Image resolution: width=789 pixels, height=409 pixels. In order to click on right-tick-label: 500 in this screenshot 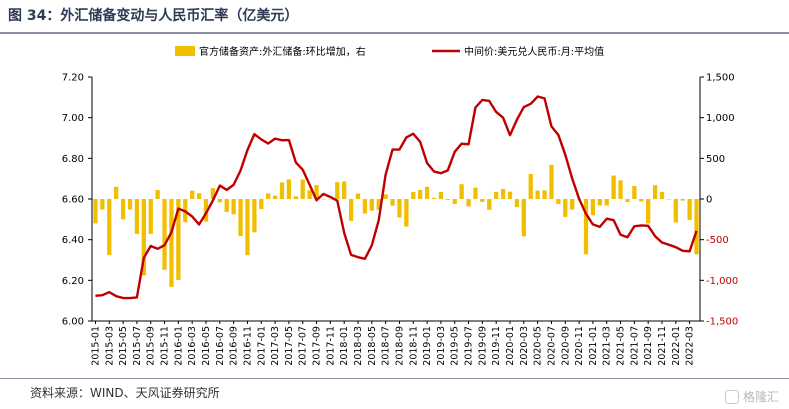, I will do `click(715, 159)`.